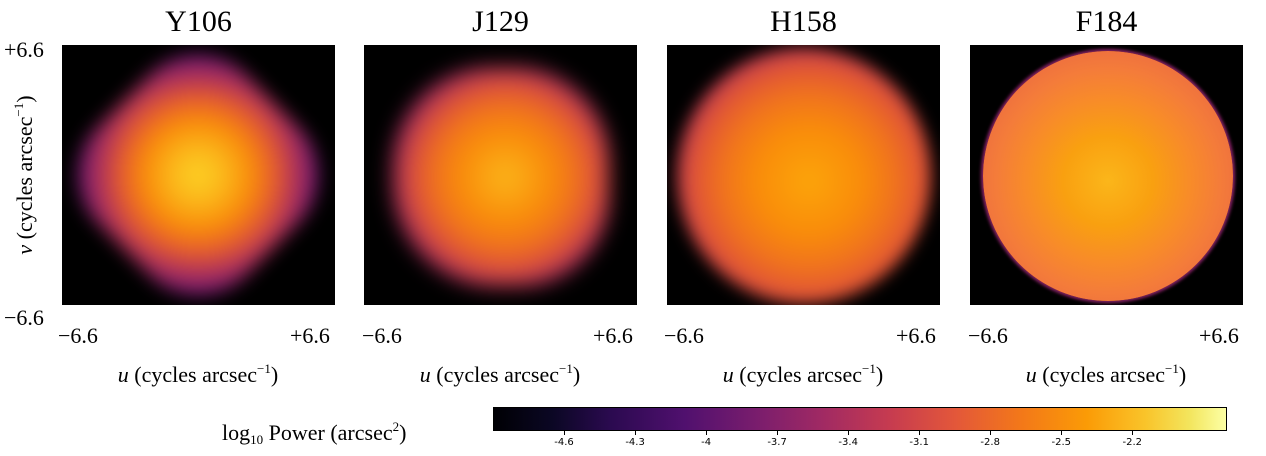 The image size is (1266, 456). I want to click on panel-title-h158: H158, so click(803, 21).